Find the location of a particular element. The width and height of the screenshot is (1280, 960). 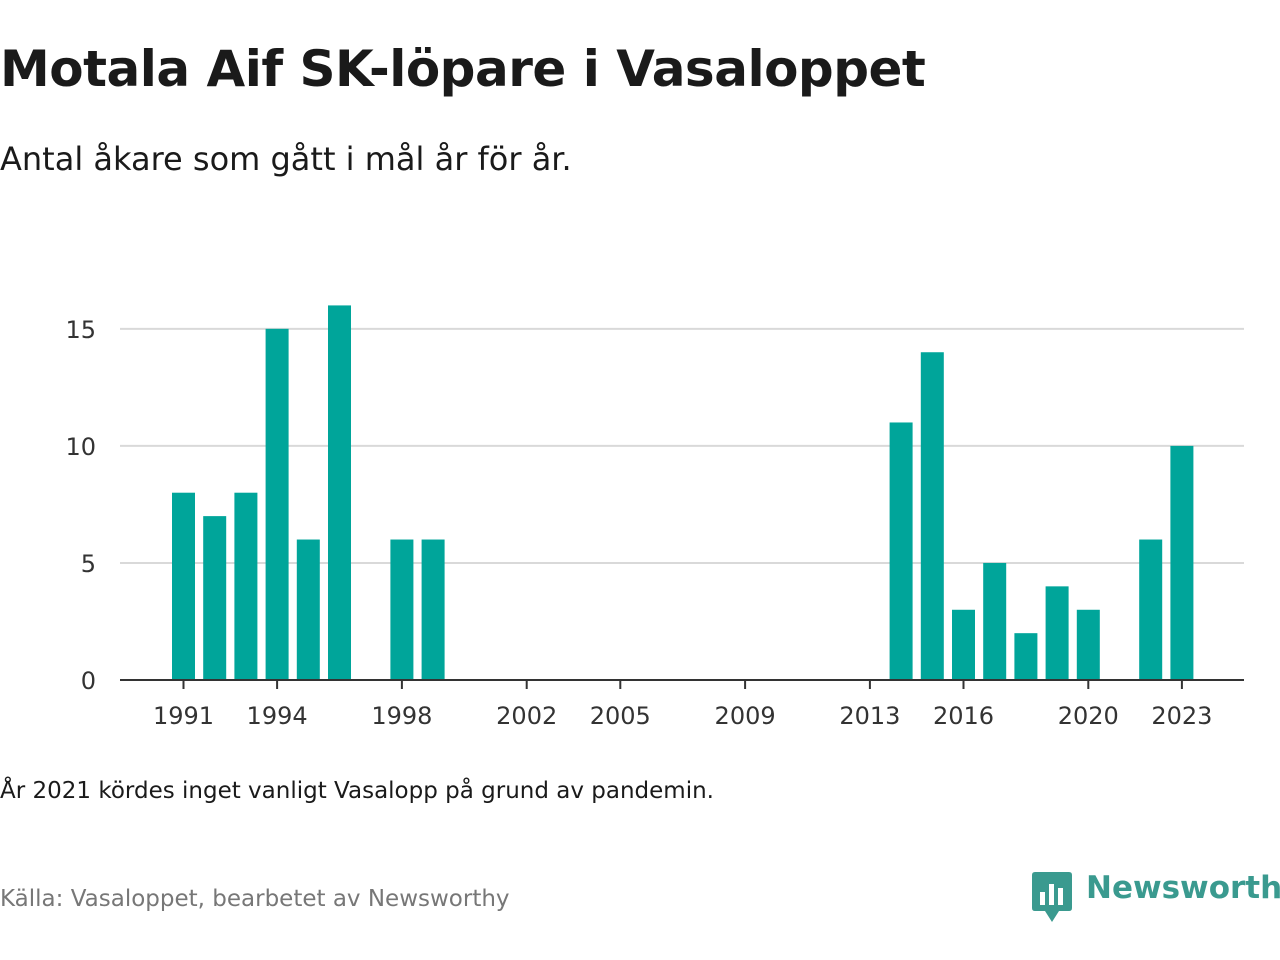

chart-title: Motala Aif SK-löpare i Vasaloppet is located at coordinates (463, 69).